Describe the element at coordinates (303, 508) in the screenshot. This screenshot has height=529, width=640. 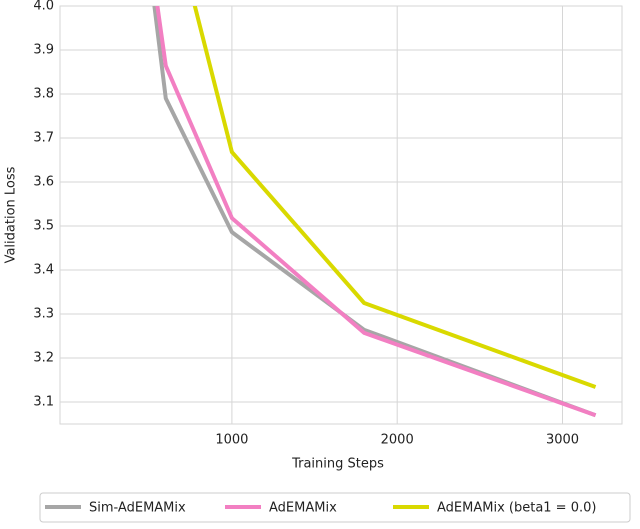
I see `legend-label: AdEMAMix` at that location.